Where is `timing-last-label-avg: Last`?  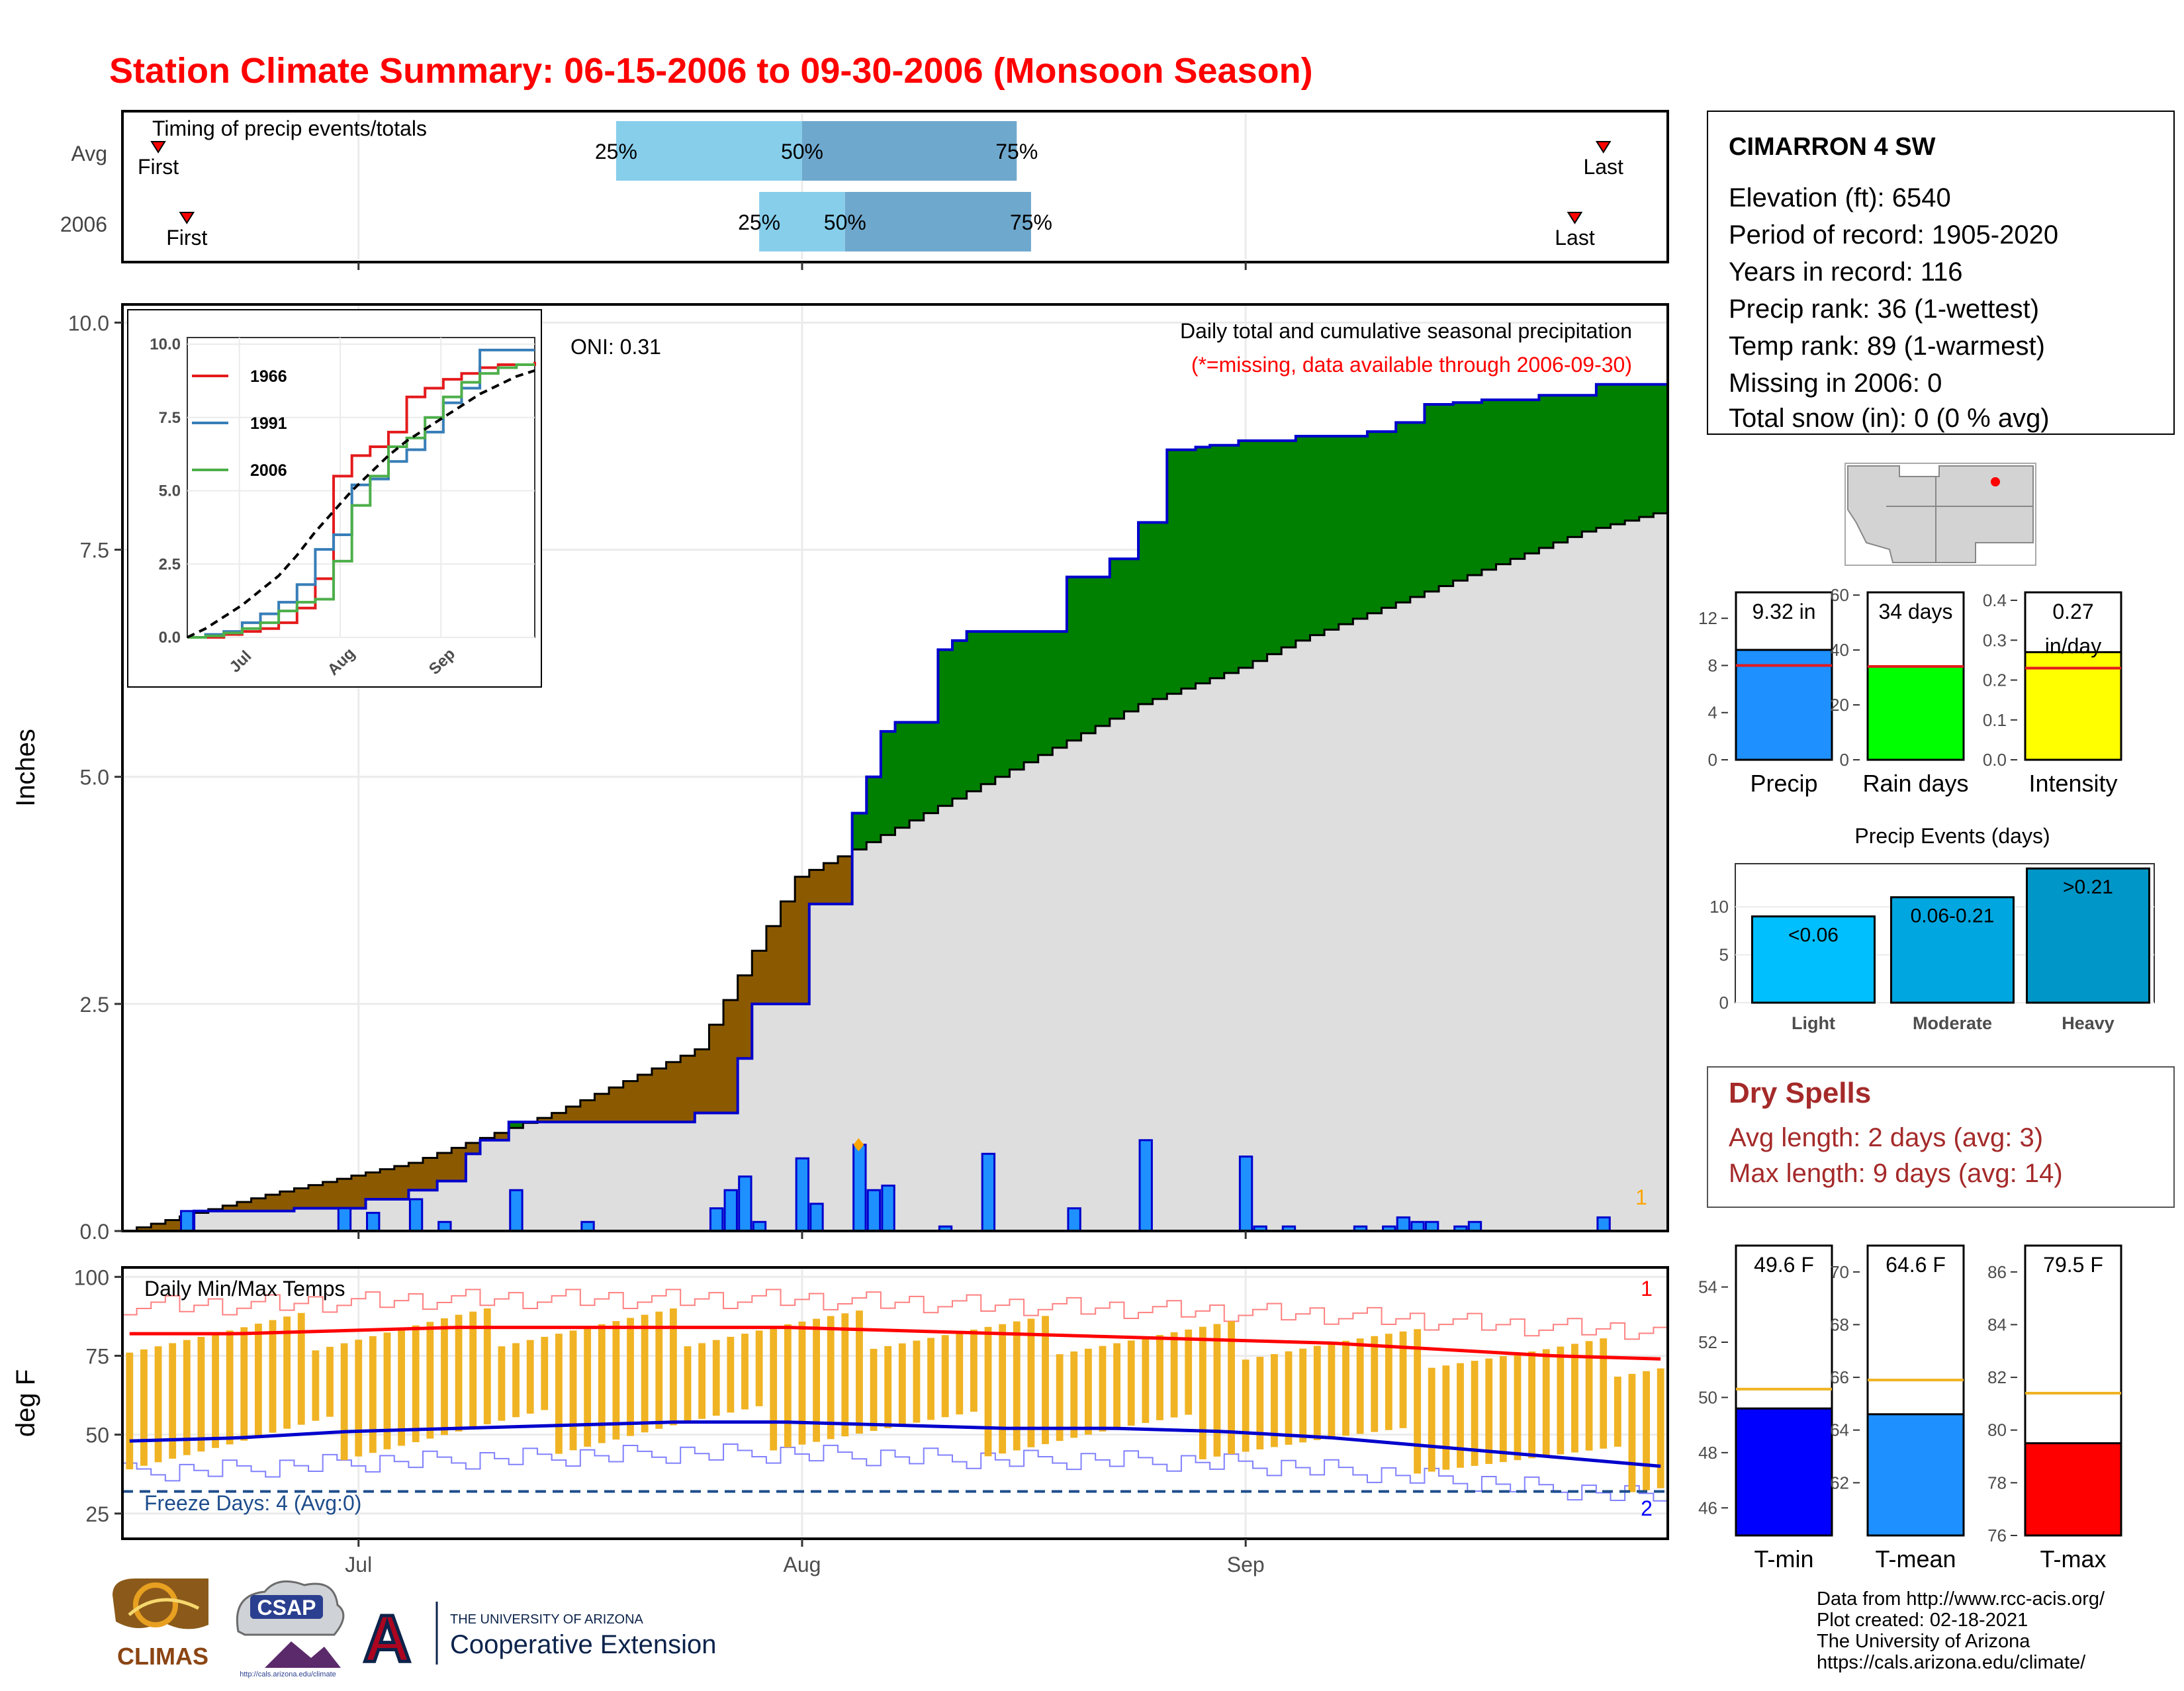 timing-last-label-avg: Last is located at coordinates (1603, 167).